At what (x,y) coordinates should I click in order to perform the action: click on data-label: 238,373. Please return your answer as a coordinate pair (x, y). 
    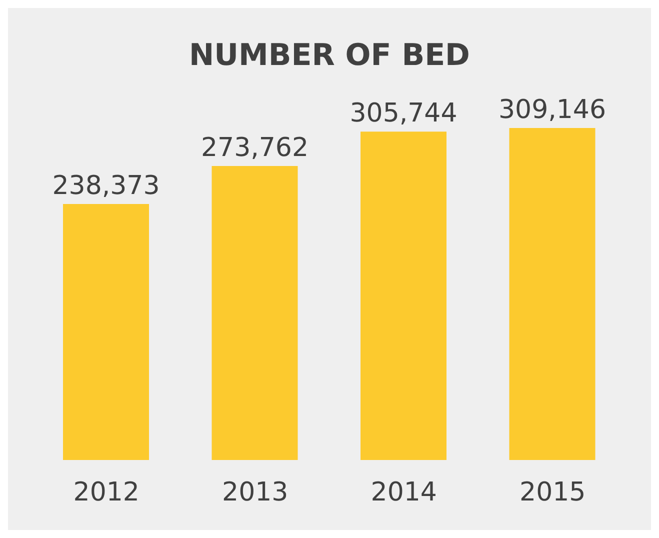
    Looking at the image, I should click on (106, 186).